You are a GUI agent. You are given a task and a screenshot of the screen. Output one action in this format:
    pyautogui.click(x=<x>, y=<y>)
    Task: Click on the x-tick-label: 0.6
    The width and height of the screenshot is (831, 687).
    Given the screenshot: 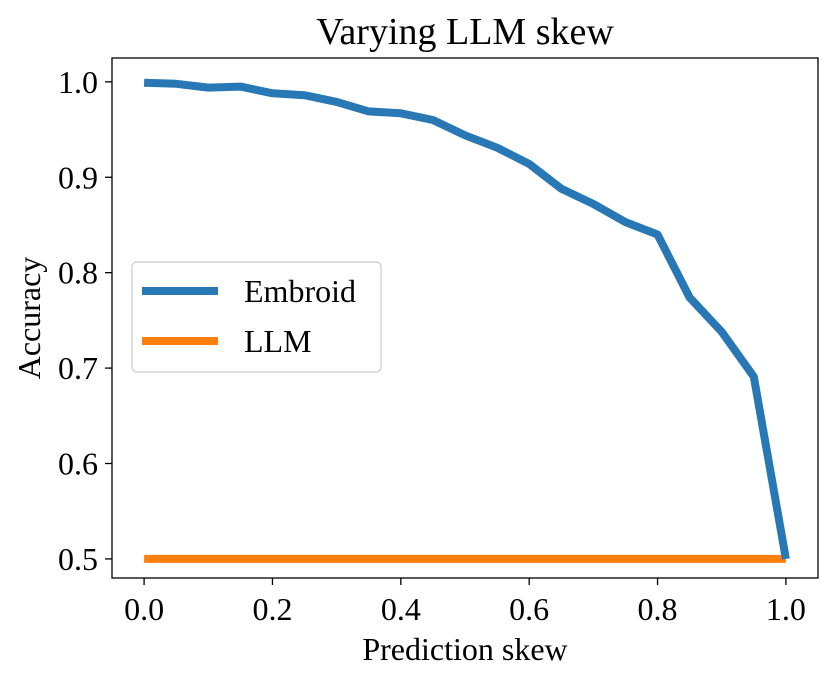 What is the action you would take?
    pyautogui.click(x=529, y=609)
    